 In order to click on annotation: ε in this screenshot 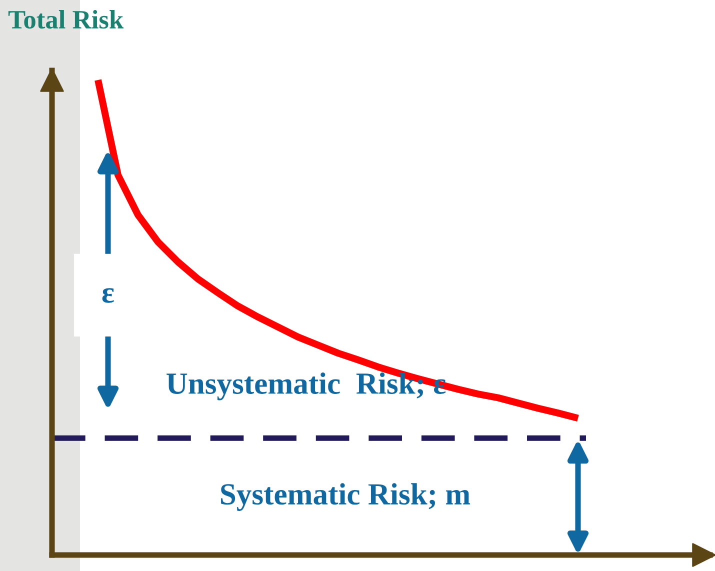, I will do `click(108, 295)`.